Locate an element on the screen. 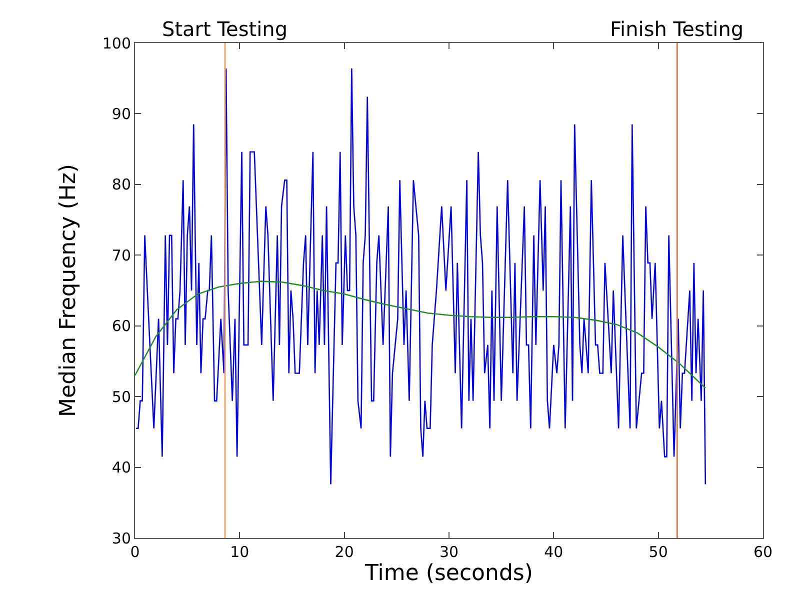  x-tick-label: 50 is located at coordinates (658, 552).